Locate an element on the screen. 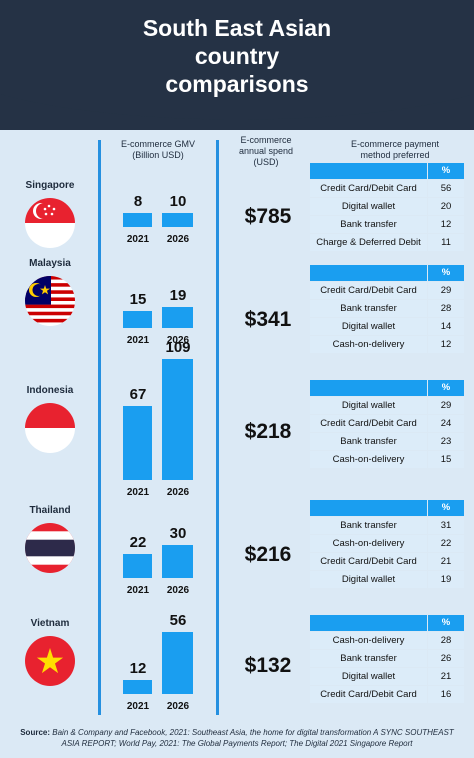 This screenshot has height=758, width=474. payment-row: Bank transfer 28 is located at coordinates (387, 308).